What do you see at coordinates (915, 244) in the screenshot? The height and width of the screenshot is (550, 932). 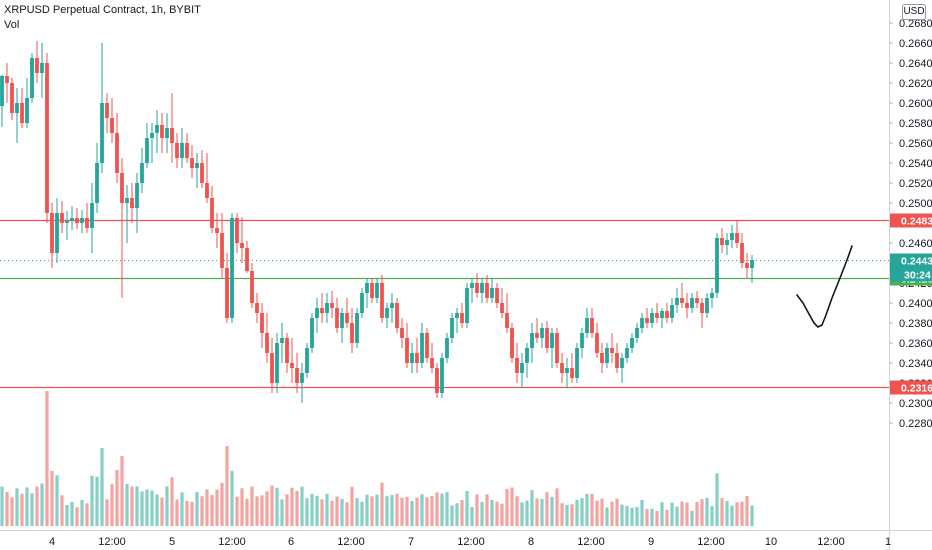 I see `y-tick-label: 0.2460` at bounding box center [915, 244].